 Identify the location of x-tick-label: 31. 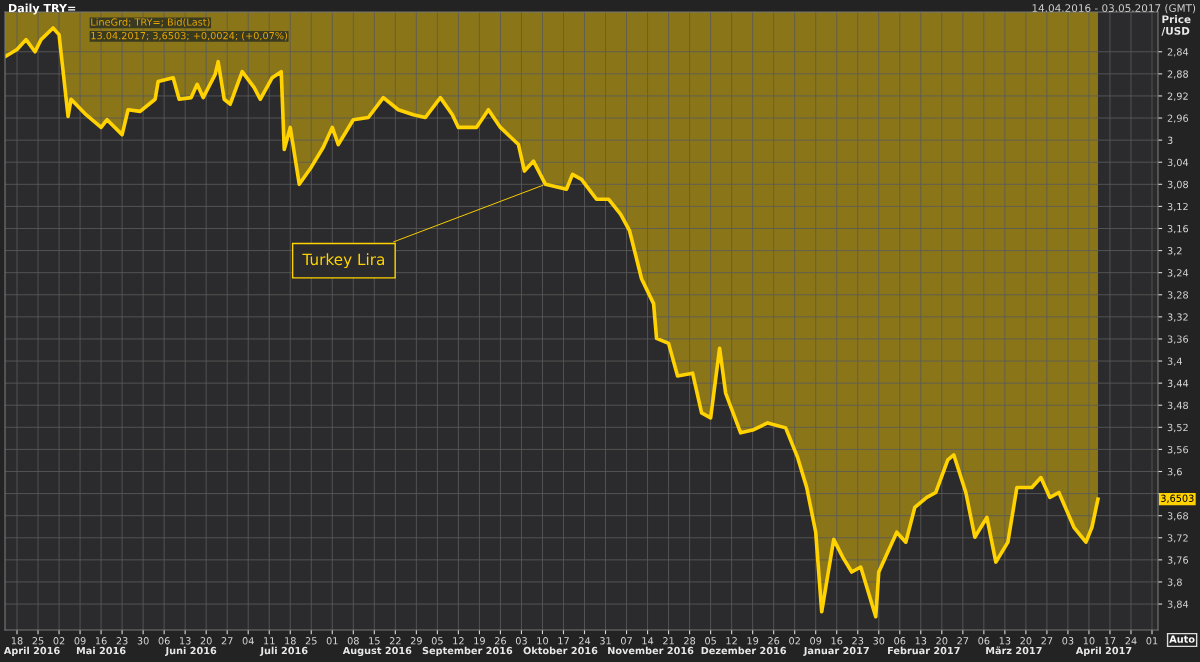
(605, 641).